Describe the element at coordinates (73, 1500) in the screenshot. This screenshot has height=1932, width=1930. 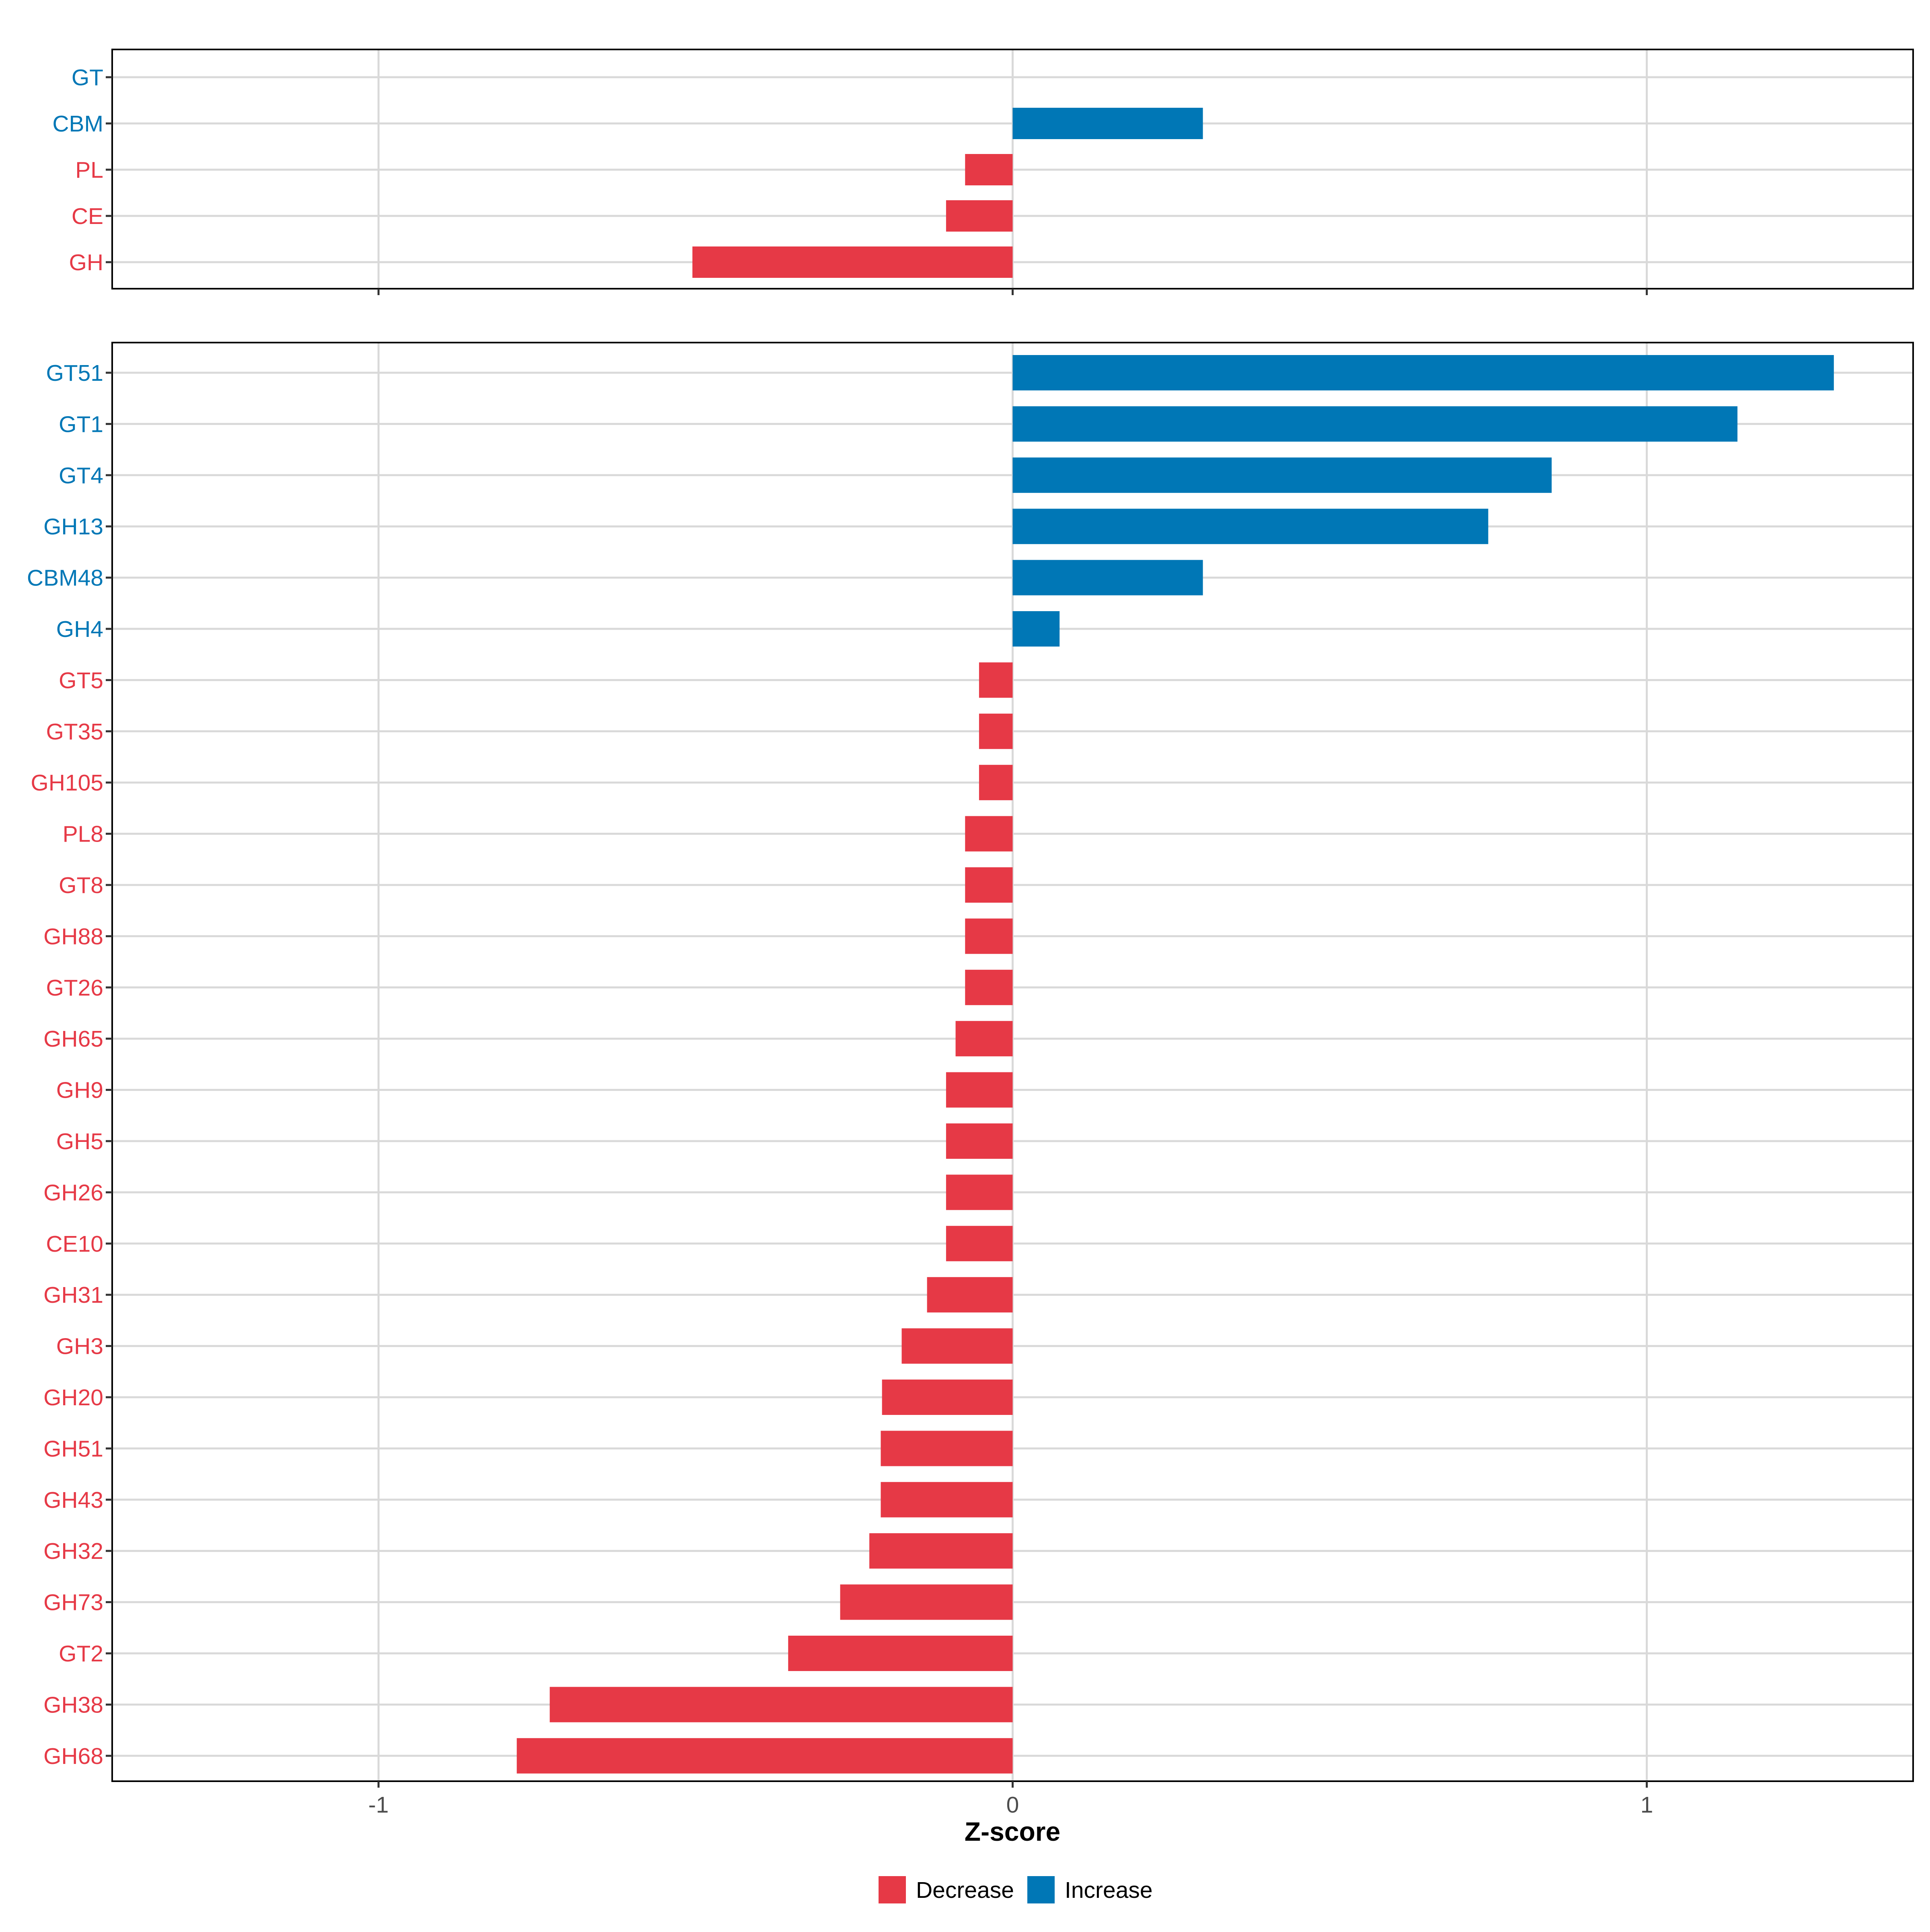
I see `y-tick-label-gh43: GH43` at that location.